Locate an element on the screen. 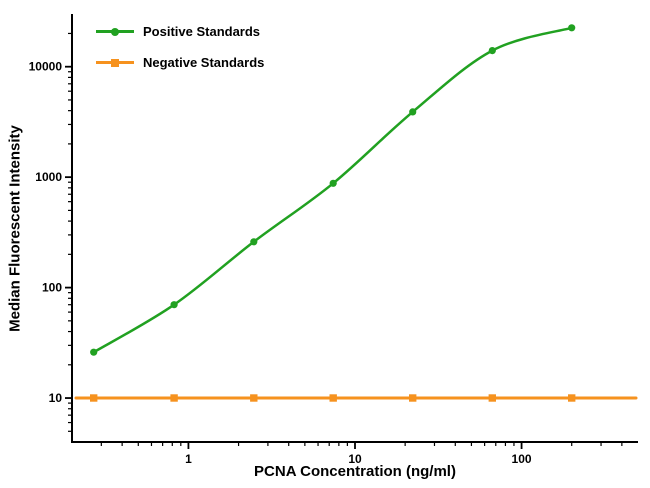 The image size is (650, 488). x-tick-label: 1 is located at coordinates (188, 459).